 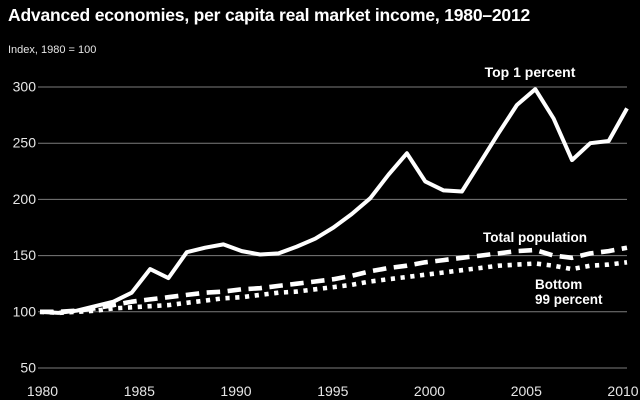 I want to click on series-label-bottom-99-percent: Bottom 99 percent, so click(x=580, y=292).